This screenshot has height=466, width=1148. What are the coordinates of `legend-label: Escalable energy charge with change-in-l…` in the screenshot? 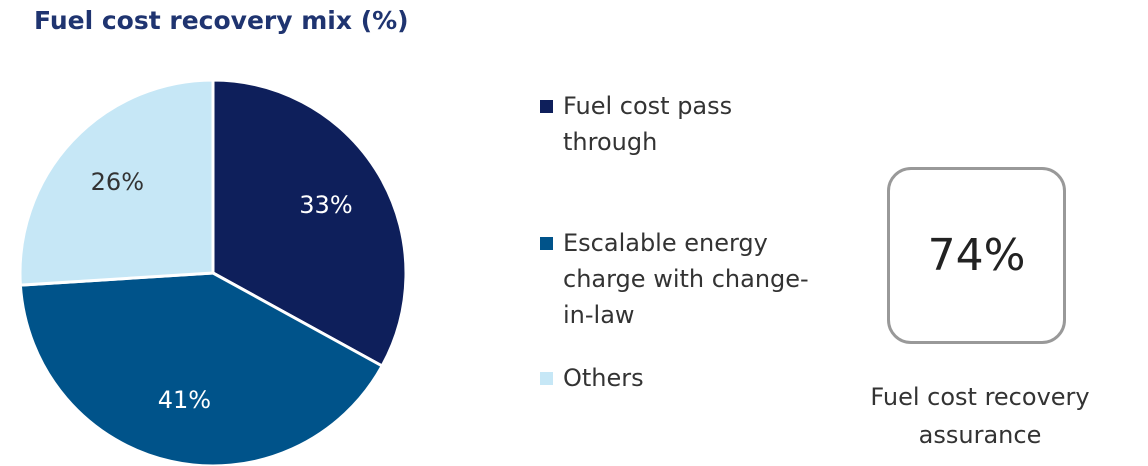 It's located at (686, 279).